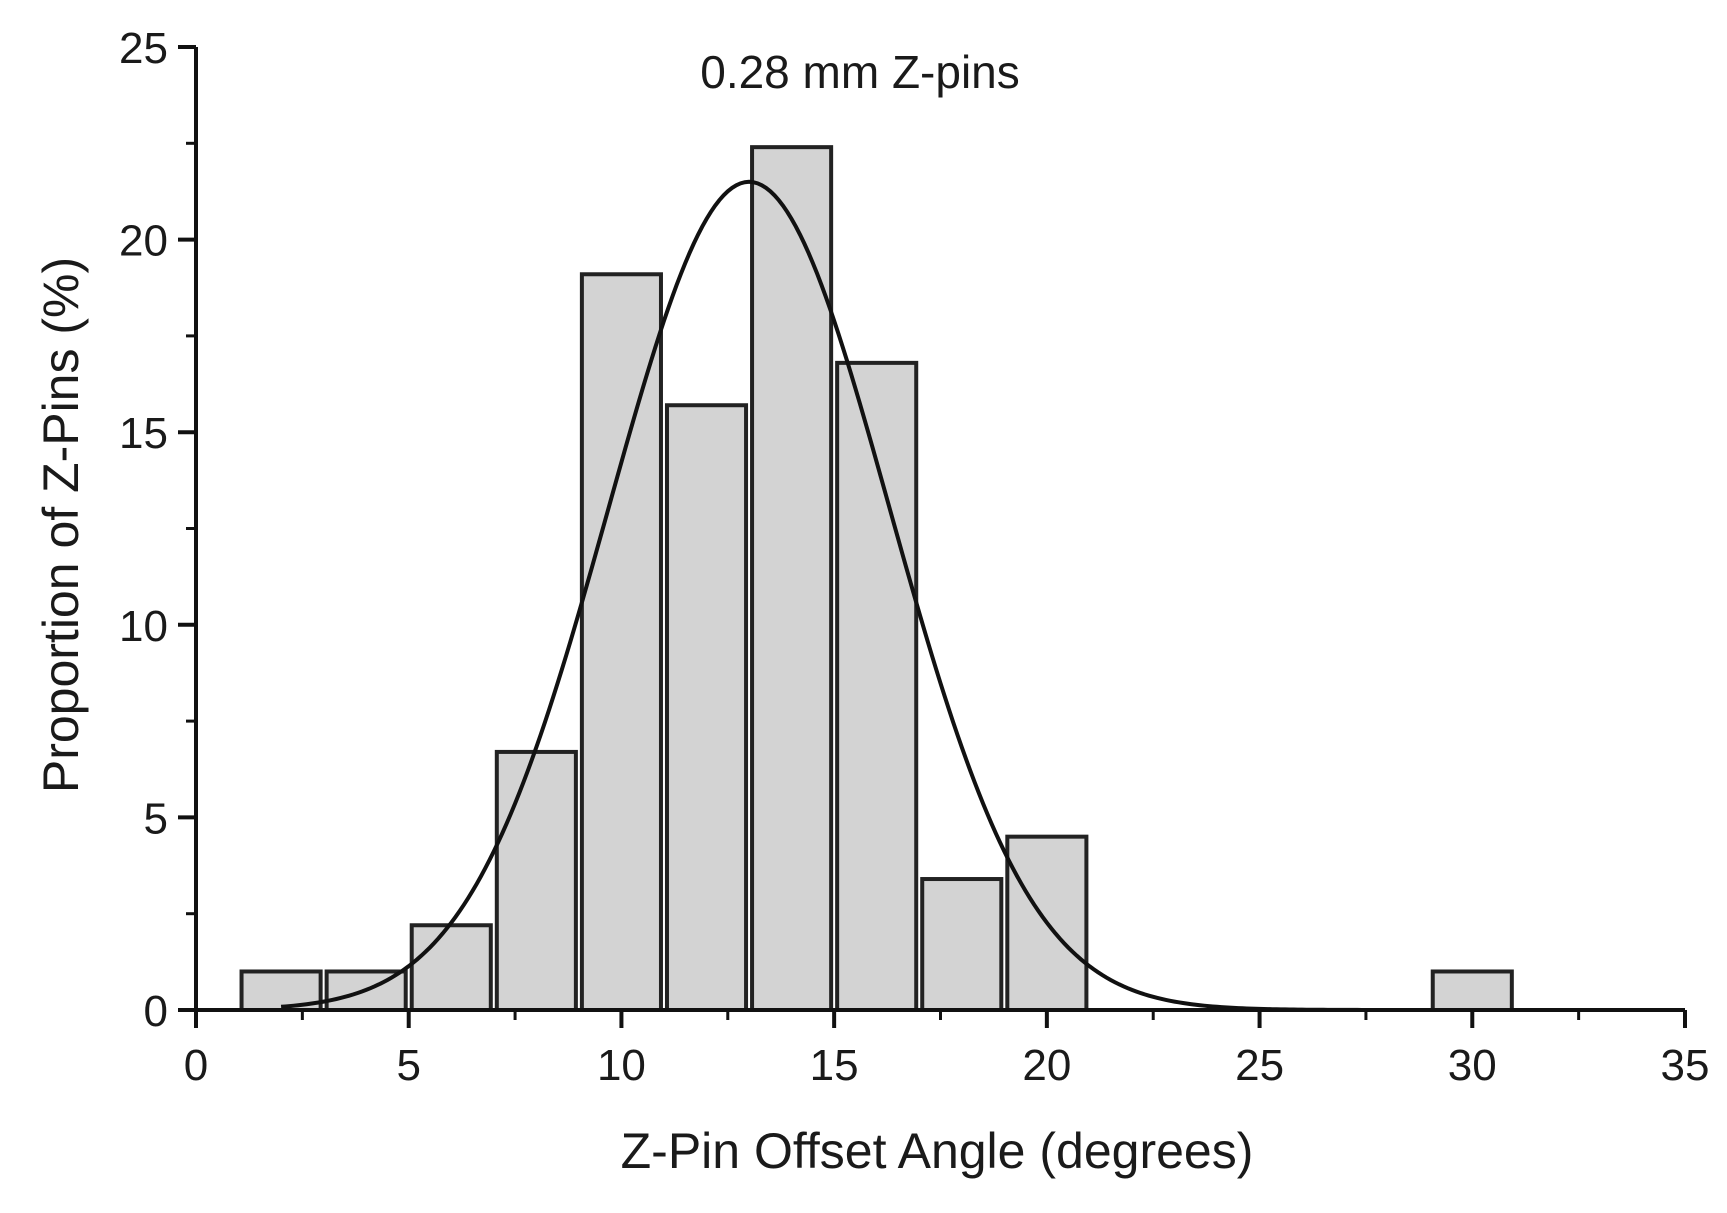 The width and height of the screenshot is (1727, 1213). I want to click on chart-title: 0.28 mm Z-pins, so click(860, 72).